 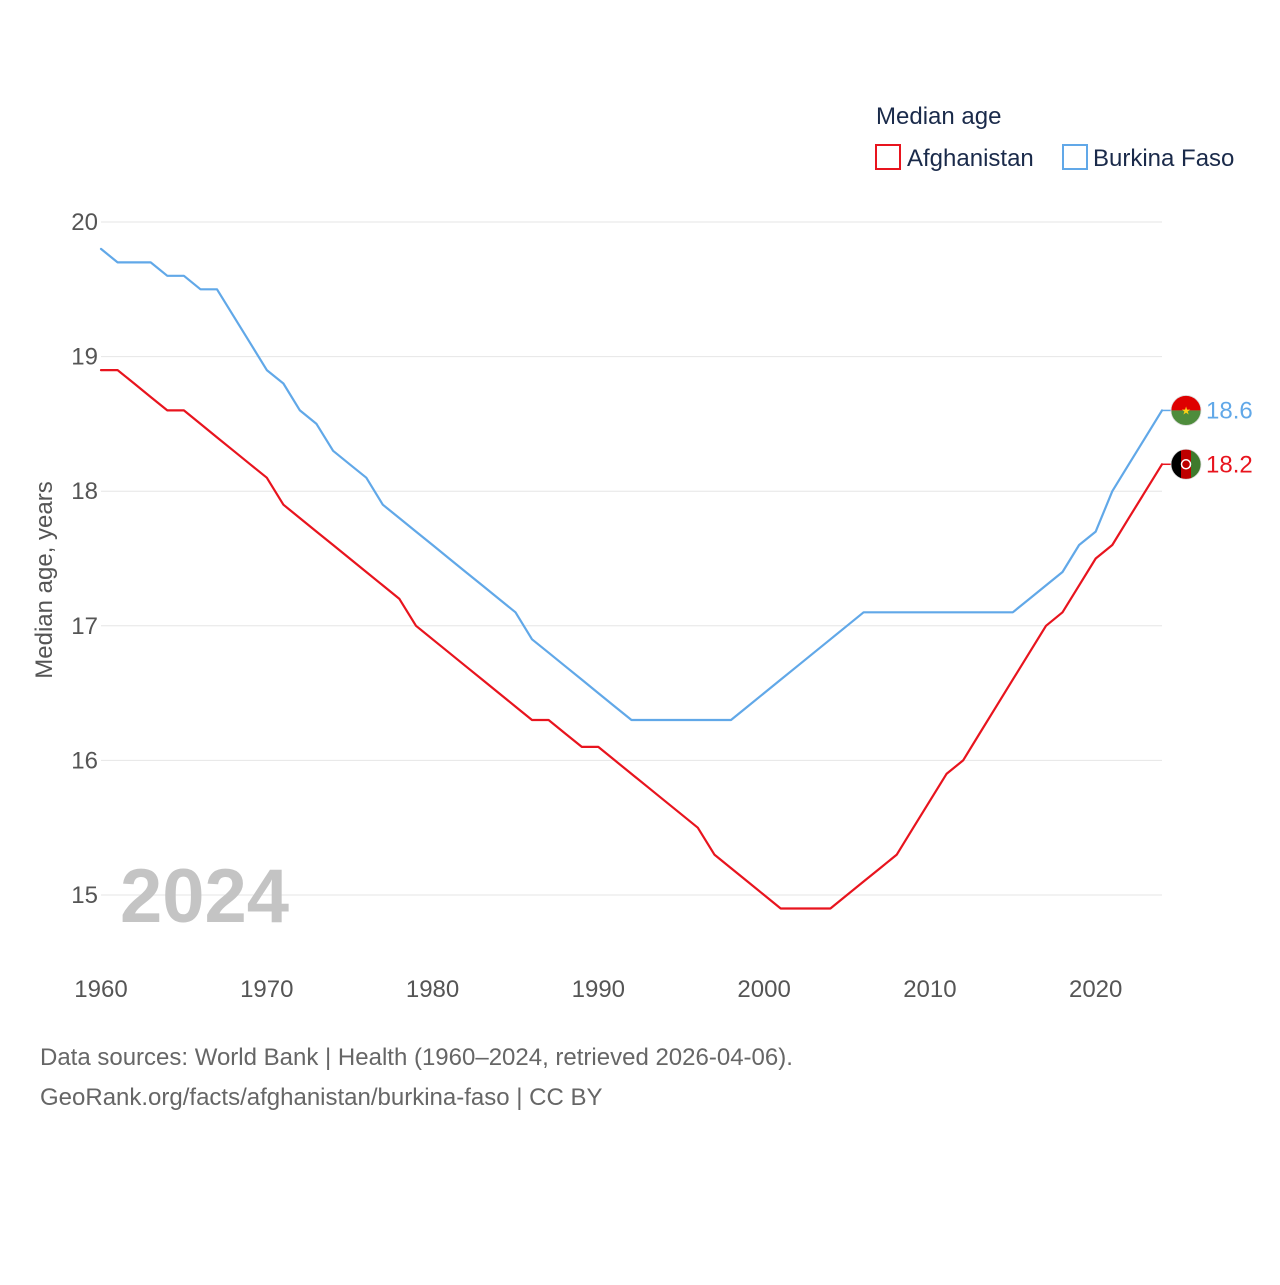 What do you see at coordinates (1163, 158) in the screenshot?
I see `legend-label-burkina-faso: Burkina Faso` at bounding box center [1163, 158].